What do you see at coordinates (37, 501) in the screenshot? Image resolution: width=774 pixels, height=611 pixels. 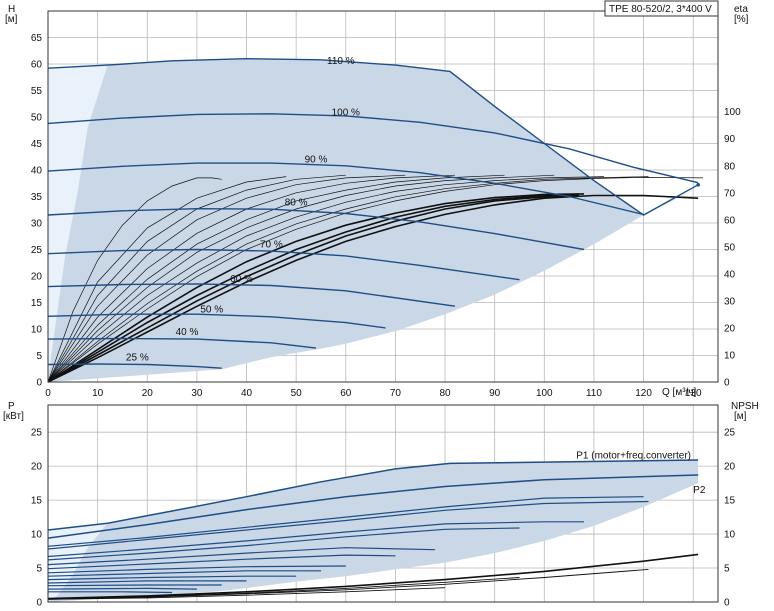 I see `y-tick-label: 15` at bounding box center [37, 501].